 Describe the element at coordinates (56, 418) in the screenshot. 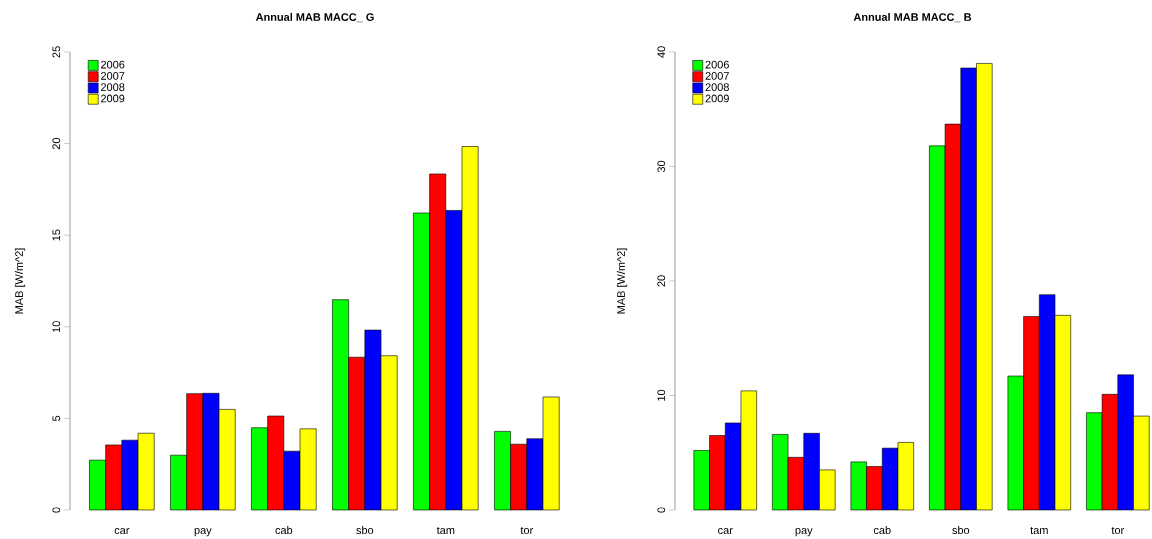

I see `y-tick-label: 5` at that location.